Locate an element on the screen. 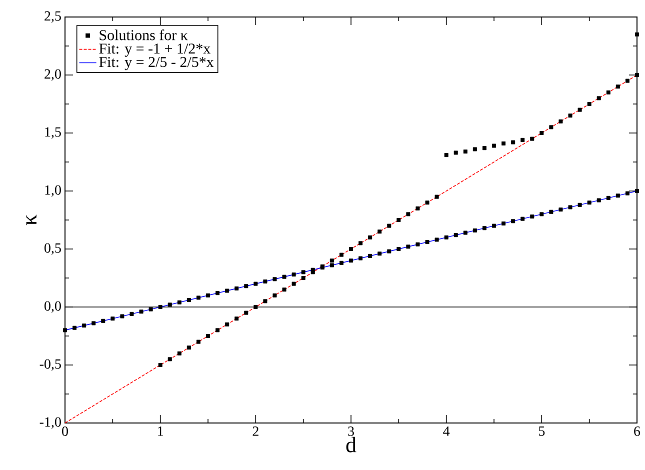  x-axis-title: d is located at coordinates (351, 444).